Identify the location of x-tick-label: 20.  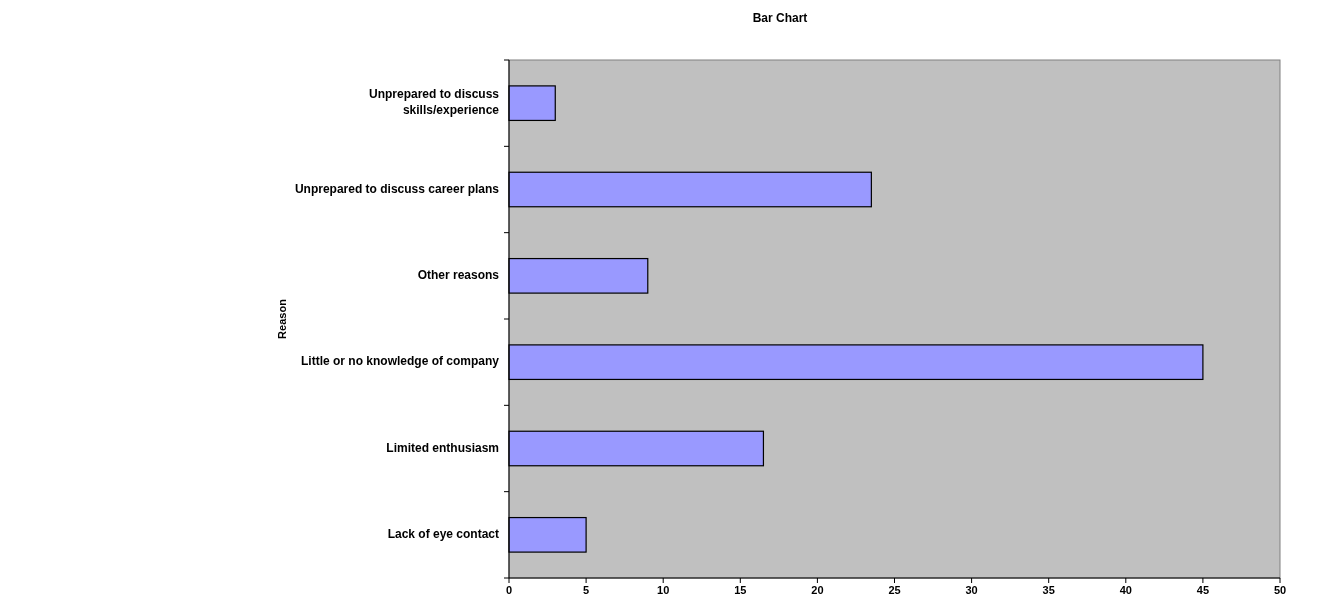
(817, 590).